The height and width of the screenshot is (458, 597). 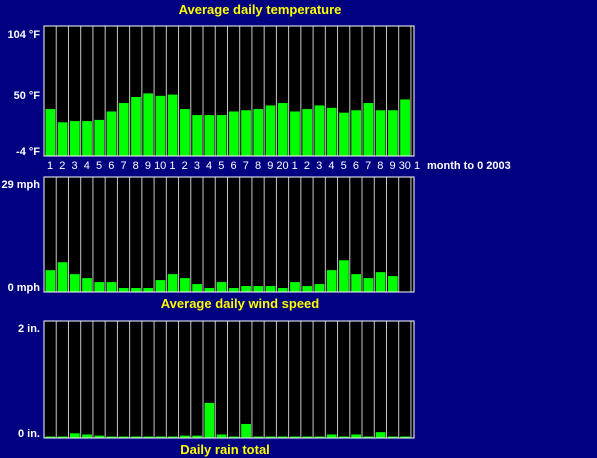 What do you see at coordinates (20, 185) in the screenshot?
I see `y-tick-label: 29 mph` at bounding box center [20, 185].